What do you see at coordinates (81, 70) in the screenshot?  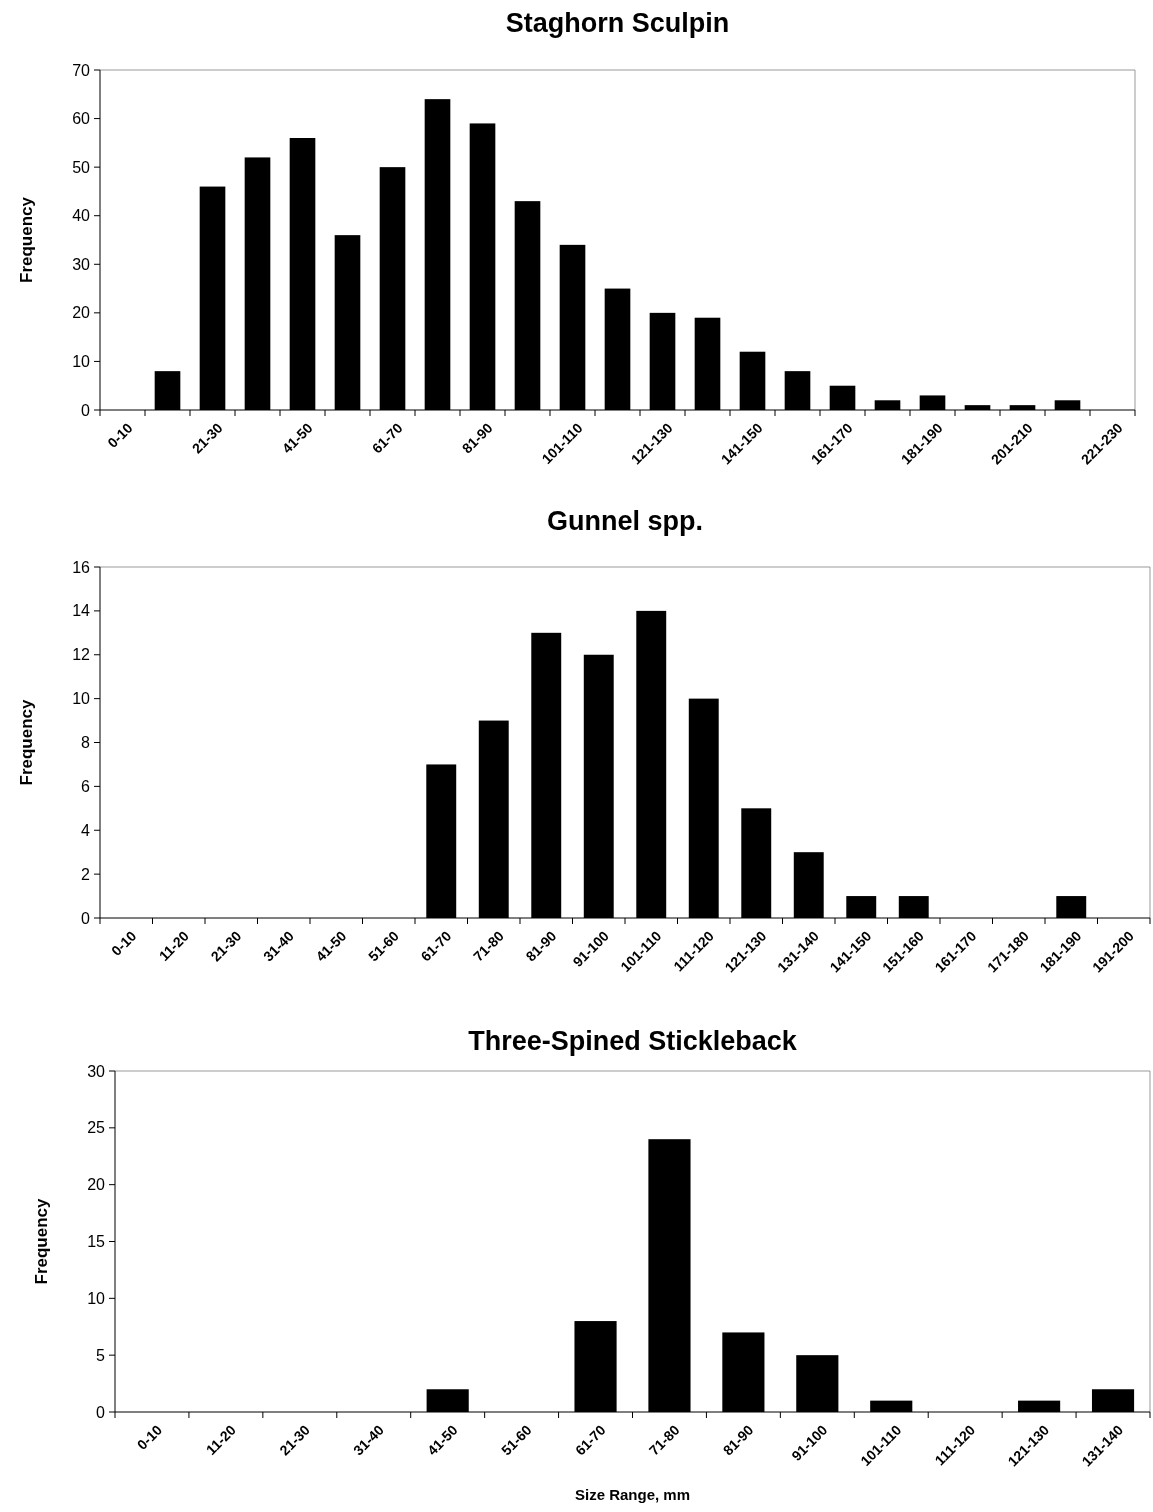 I see `y-tick-label: 70` at bounding box center [81, 70].